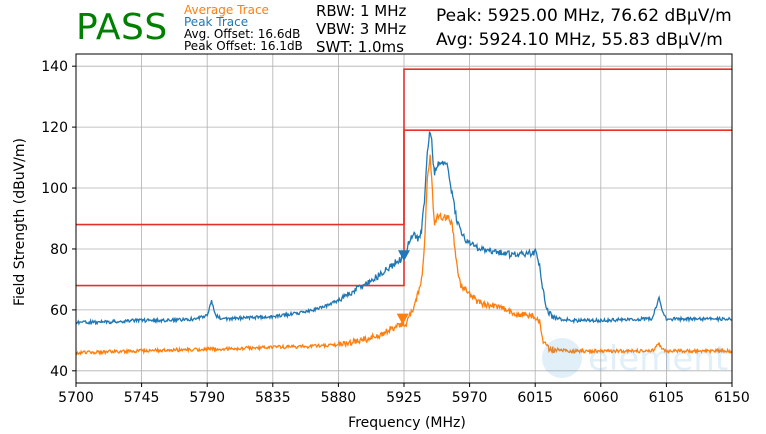 The height and width of the screenshot is (434, 766). Describe the element at coordinates (59, 250) in the screenshot. I see `y-tick-label: 80` at that location.